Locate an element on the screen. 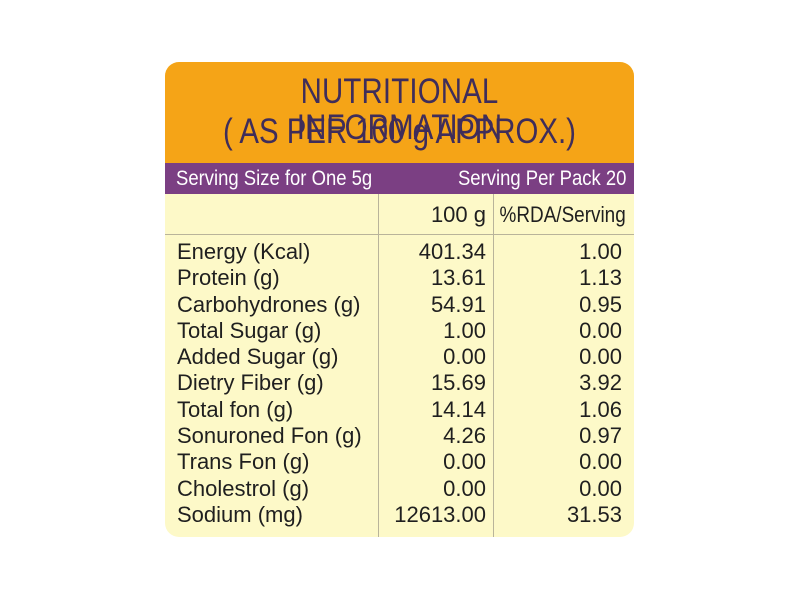 Image resolution: width=800 pixels, height=599 pixels. nutrient-value-per-100g: 1.00 is located at coordinates (464, 330).